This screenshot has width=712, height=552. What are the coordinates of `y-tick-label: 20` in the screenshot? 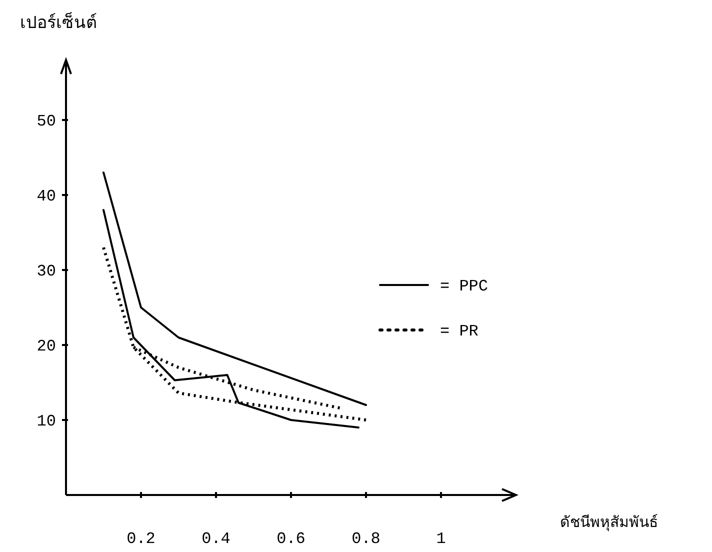 It's located at (46, 347).